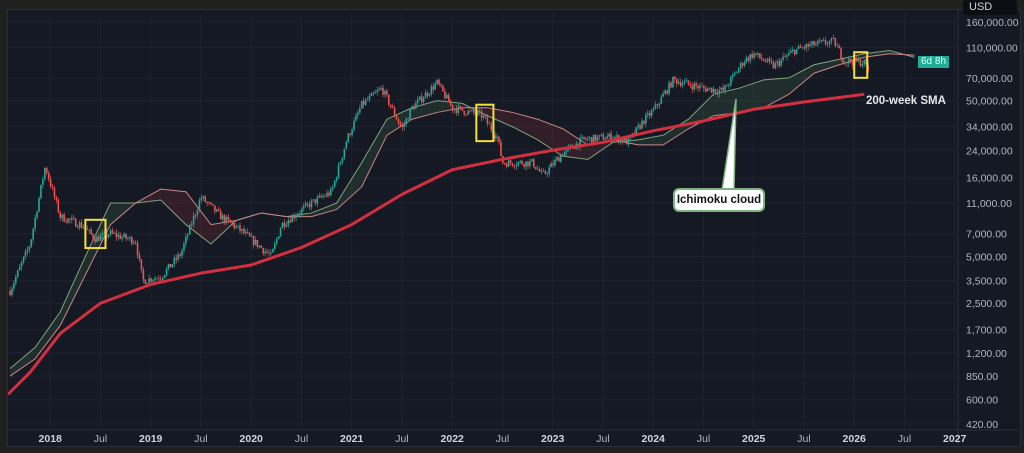 This screenshot has height=453, width=1024. I want to click on currency-selector: USD, so click(990, 7).